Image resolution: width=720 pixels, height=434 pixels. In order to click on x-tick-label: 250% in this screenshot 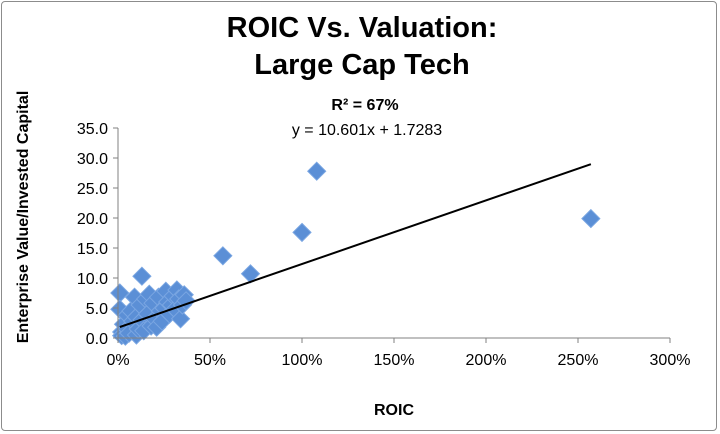, I will do `click(578, 360)`.